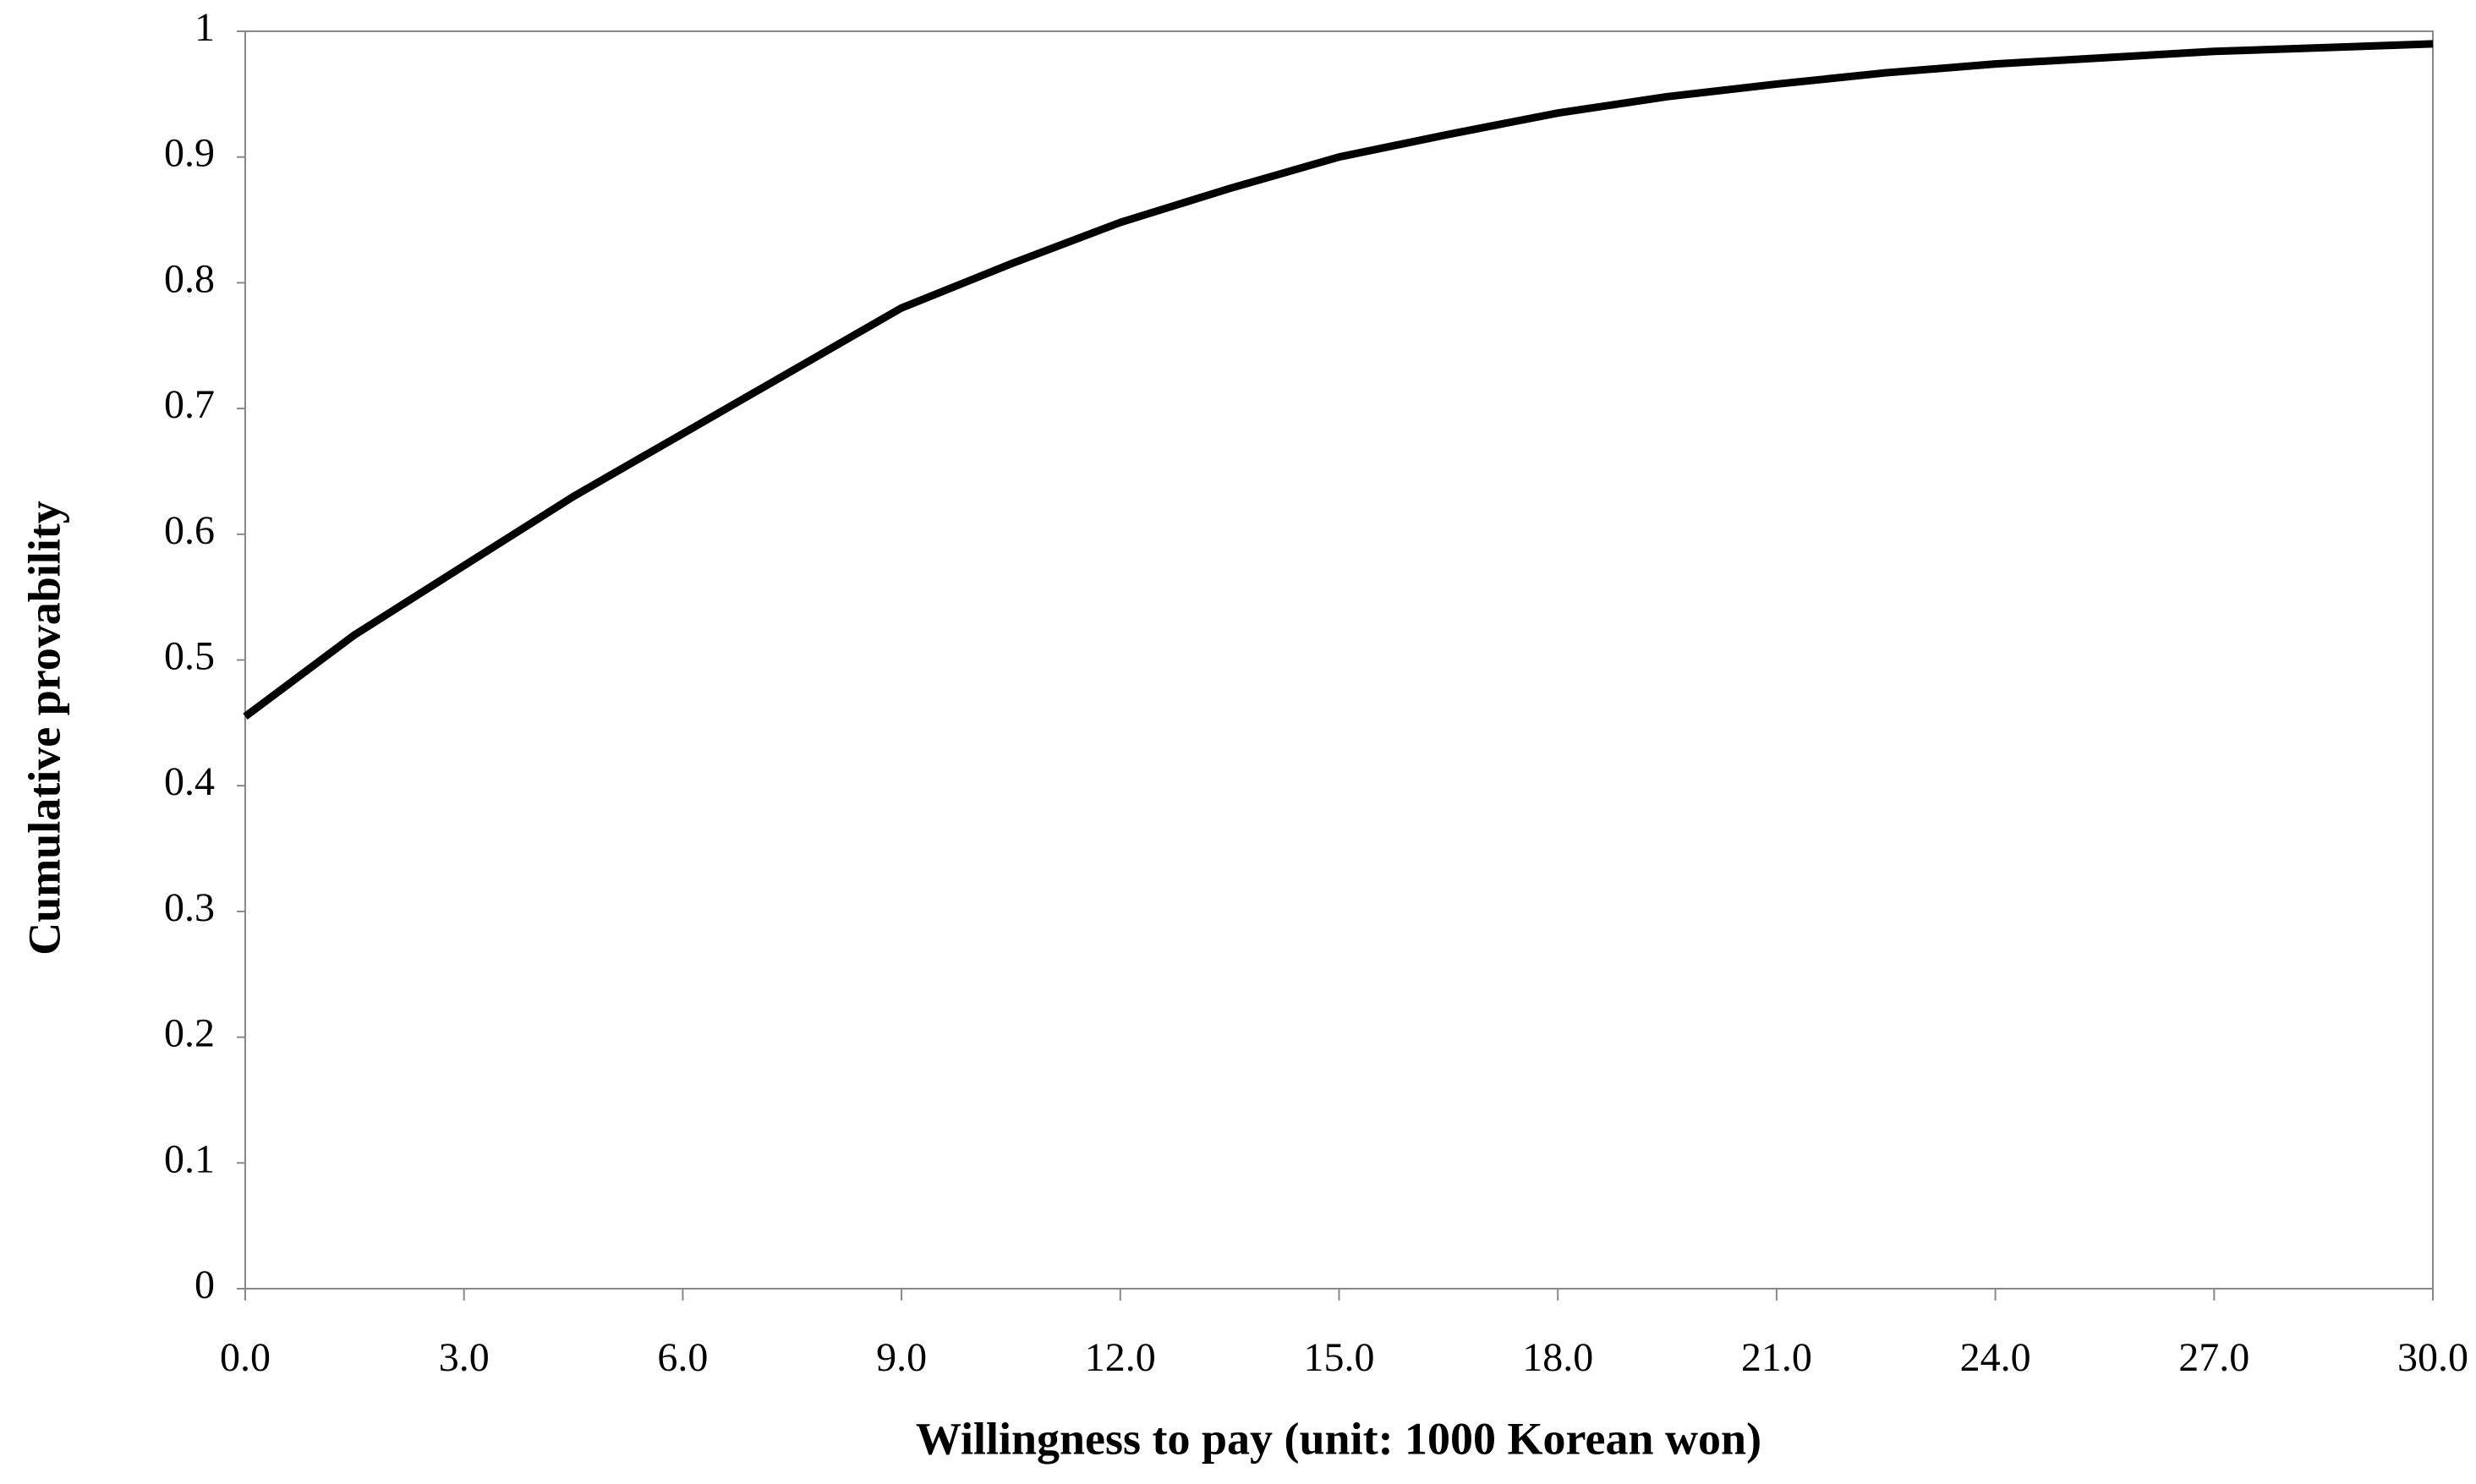 The width and height of the screenshot is (2476, 1484). What do you see at coordinates (902, 1357) in the screenshot?
I see `x-tick-label: 9.0` at bounding box center [902, 1357].